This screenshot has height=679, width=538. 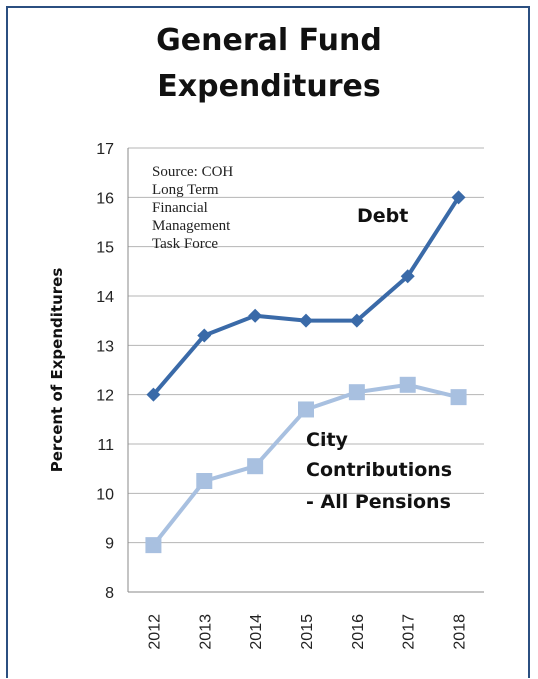 What do you see at coordinates (185, 190) in the screenshot?
I see `source-note-line: Long Term` at bounding box center [185, 190].